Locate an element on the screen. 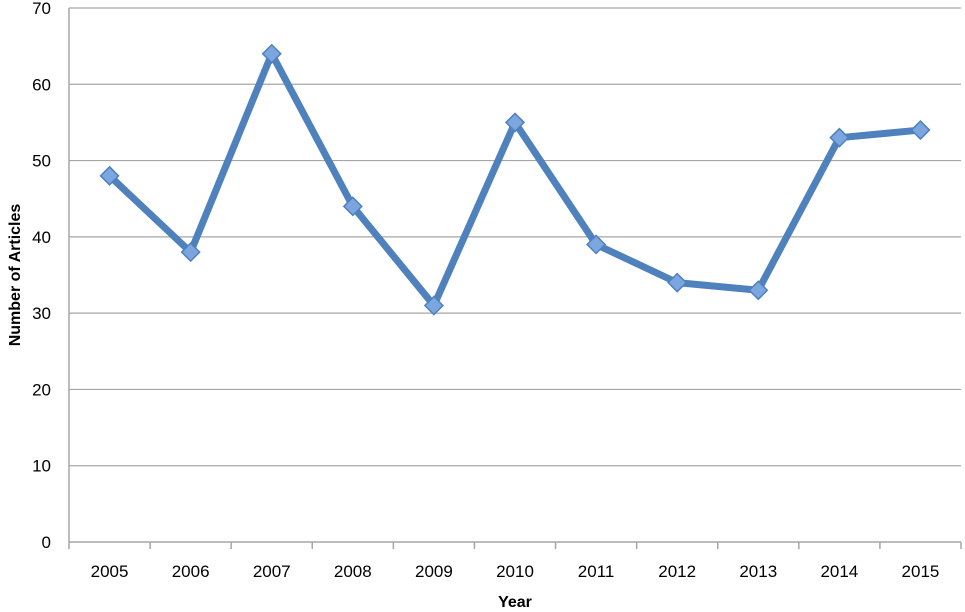  x-tick-label: 2011 is located at coordinates (596, 571).